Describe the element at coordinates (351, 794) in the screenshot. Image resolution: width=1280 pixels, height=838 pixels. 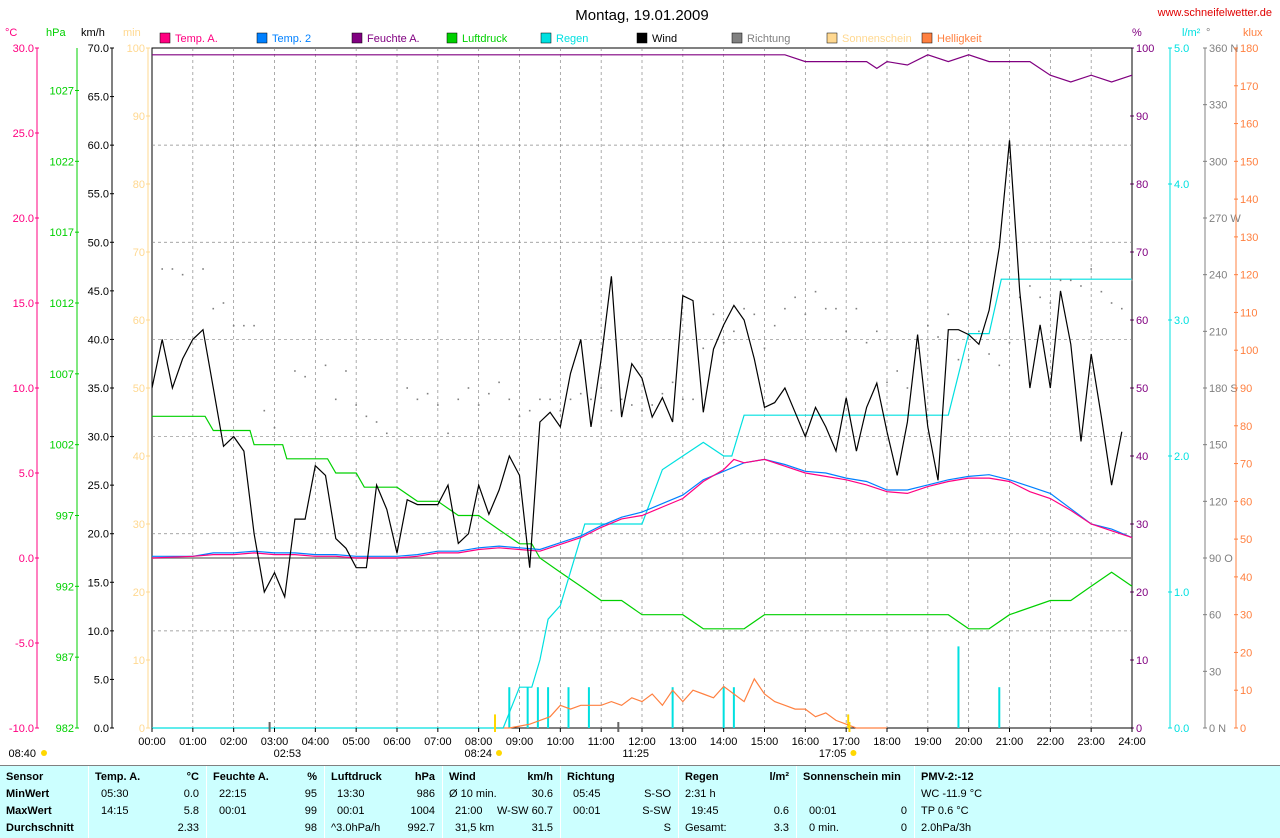
I see `press-min-time: 13:30` at that location.